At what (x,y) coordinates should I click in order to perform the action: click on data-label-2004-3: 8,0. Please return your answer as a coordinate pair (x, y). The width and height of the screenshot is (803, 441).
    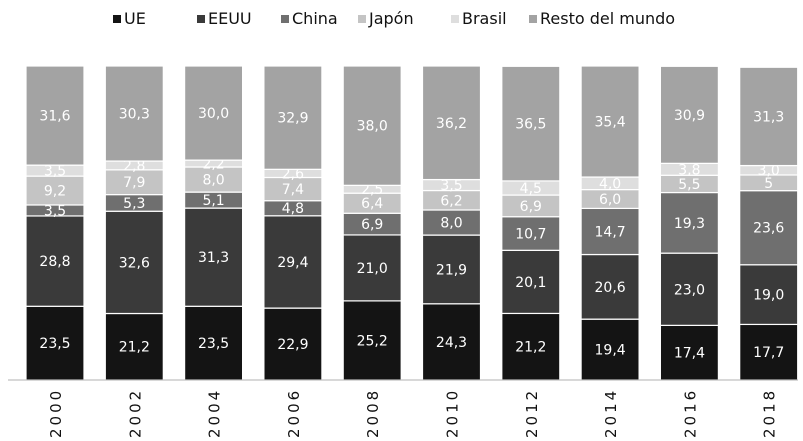
    Looking at the image, I should click on (213, 181).